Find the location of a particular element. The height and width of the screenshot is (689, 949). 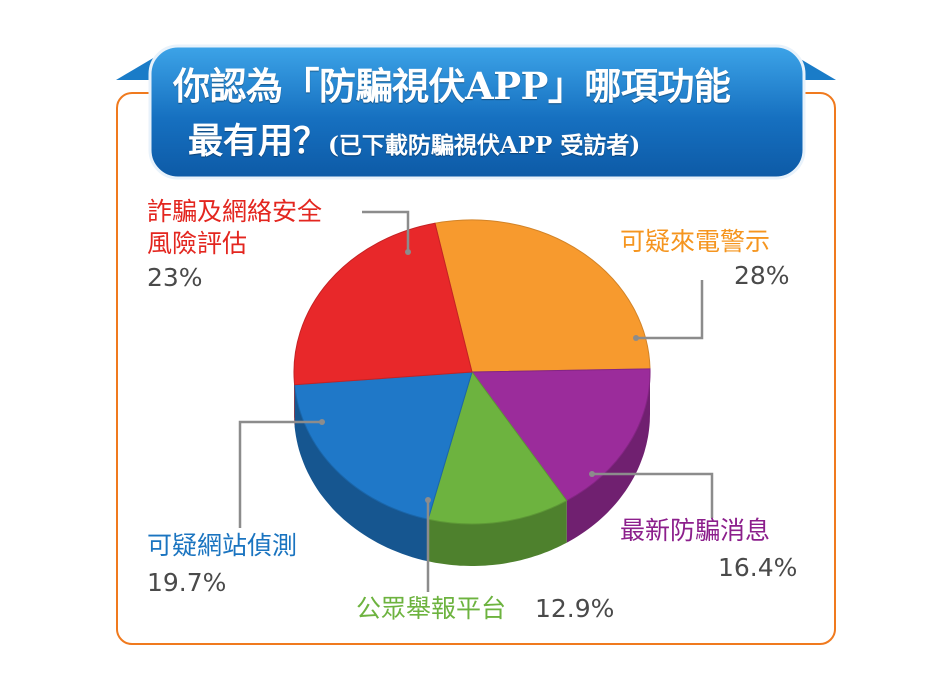

slice-label-purple: 最新防騙消息 is located at coordinates (695, 530).